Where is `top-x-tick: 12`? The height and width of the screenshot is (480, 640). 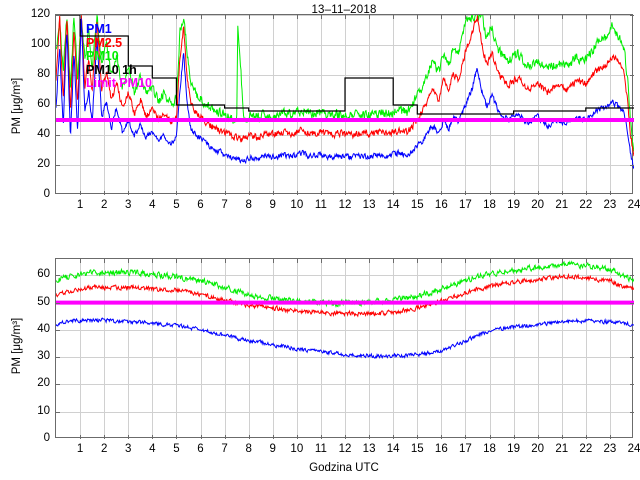 top-x-tick: 12 is located at coordinates (345, 205).